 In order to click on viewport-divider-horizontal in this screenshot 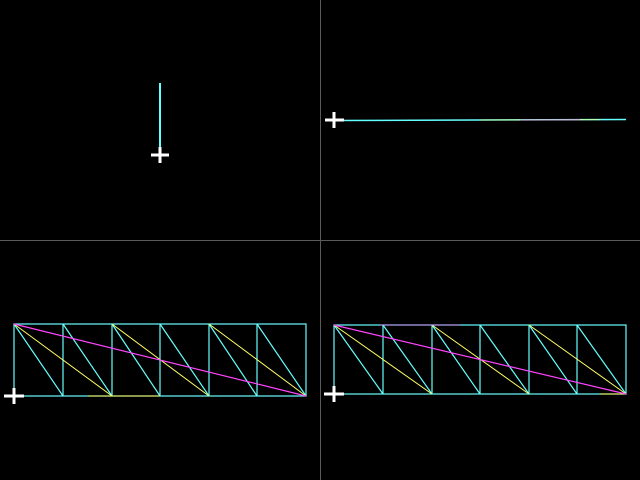, I will do `click(320, 240)`.